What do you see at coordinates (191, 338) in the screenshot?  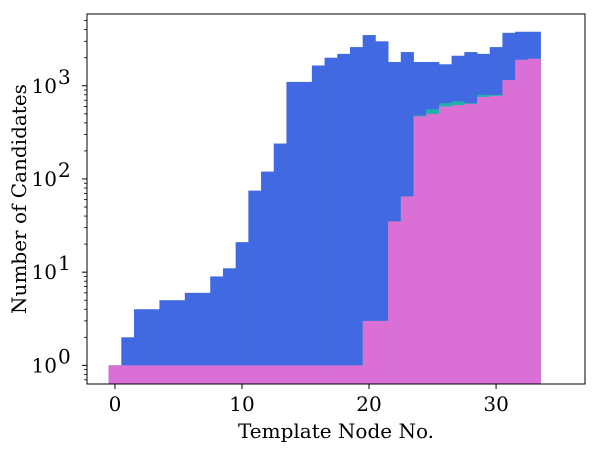 I see `bar-series0-bin6` at bounding box center [191, 338].